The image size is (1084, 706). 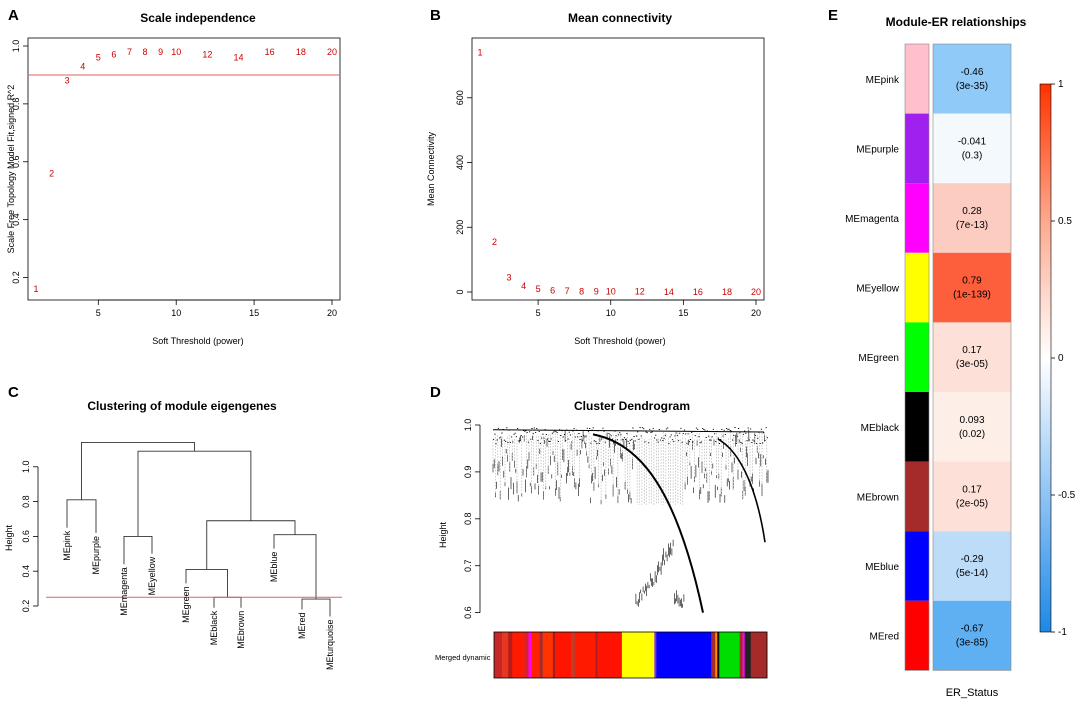 What do you see at coordinates (145, 52) in the screenshot?
I see `panel-a-point-8: 8` at bounding box center [145, 52].